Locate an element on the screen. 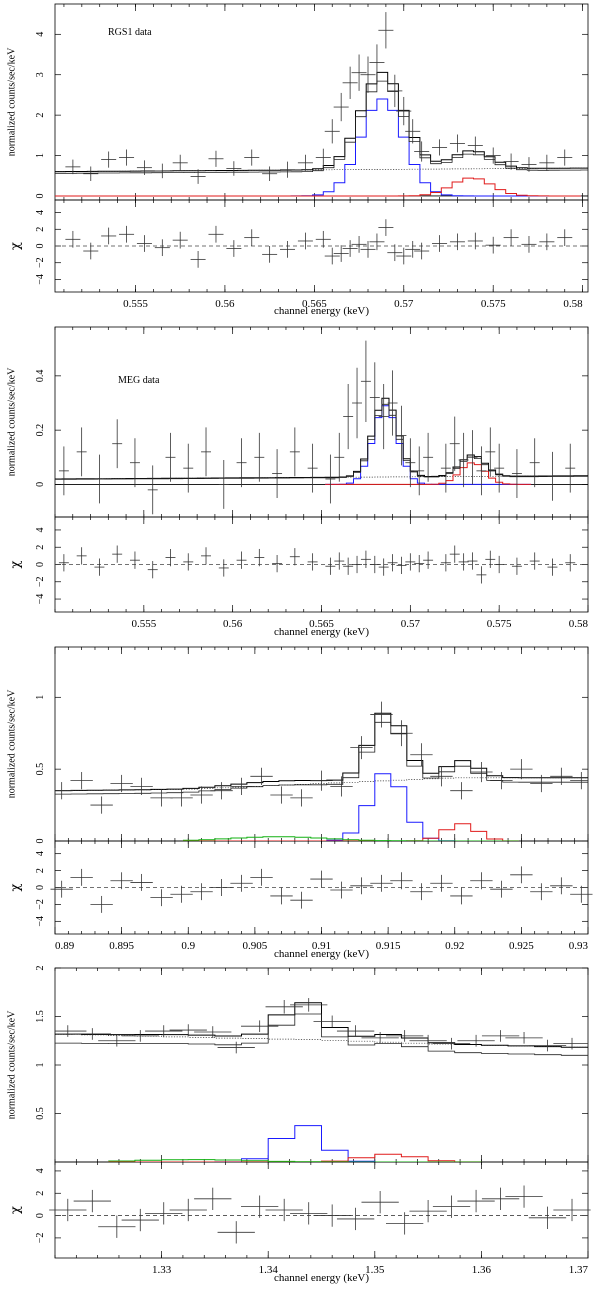  plot-area is located at coordinates (321, 1080).